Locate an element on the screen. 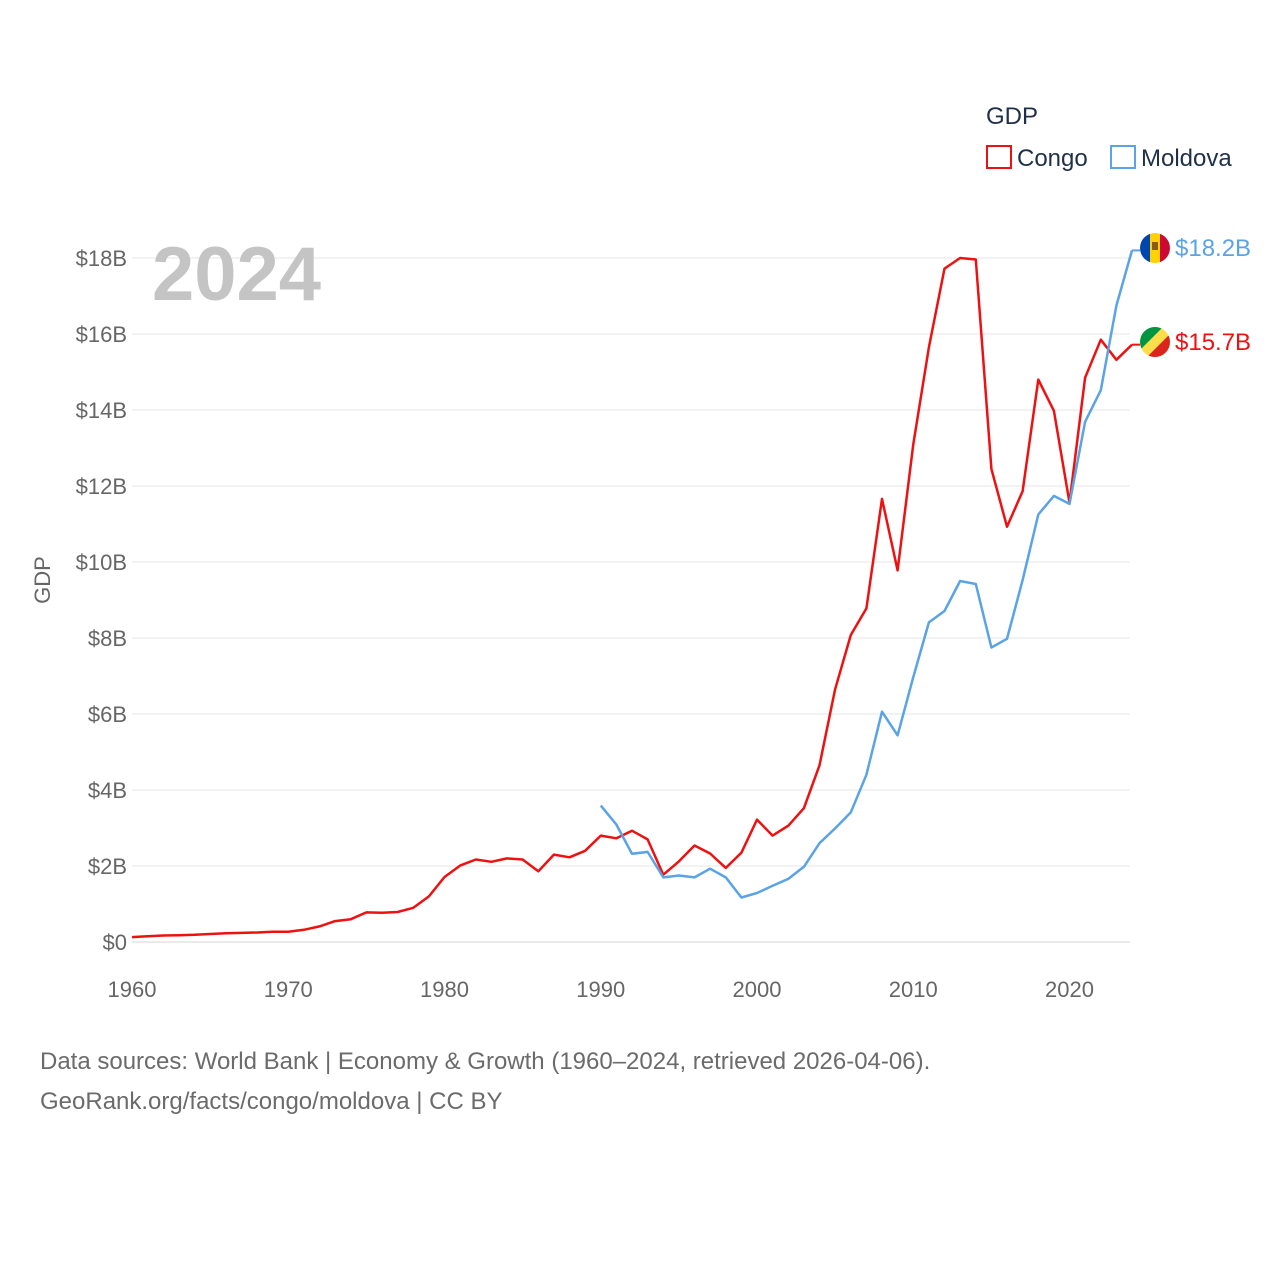 This screenshot has height=1280, width=1280. x-tick-label: 2000 is located at coordinates (757, 989).